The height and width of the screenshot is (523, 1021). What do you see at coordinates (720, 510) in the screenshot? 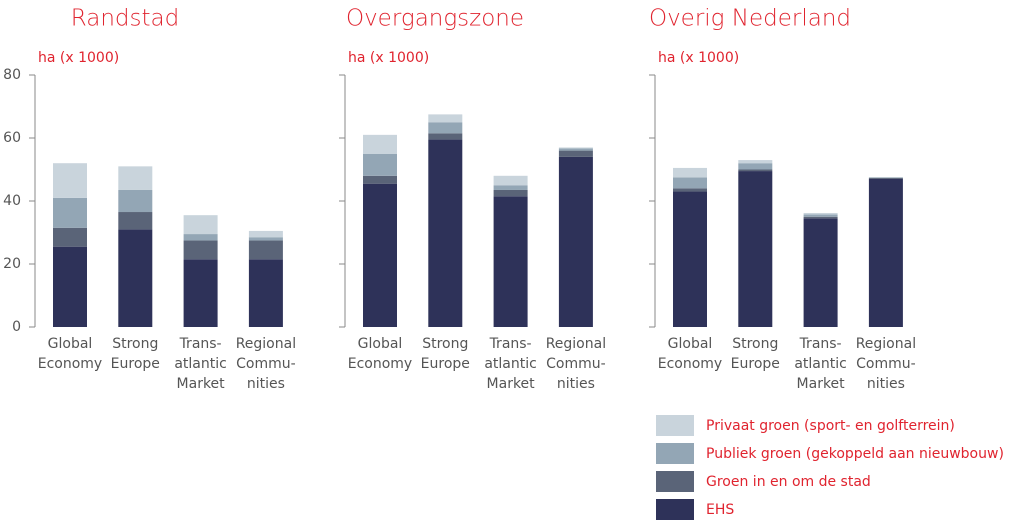
I see `legend-label: EHS` at bounding box center [720, 510].